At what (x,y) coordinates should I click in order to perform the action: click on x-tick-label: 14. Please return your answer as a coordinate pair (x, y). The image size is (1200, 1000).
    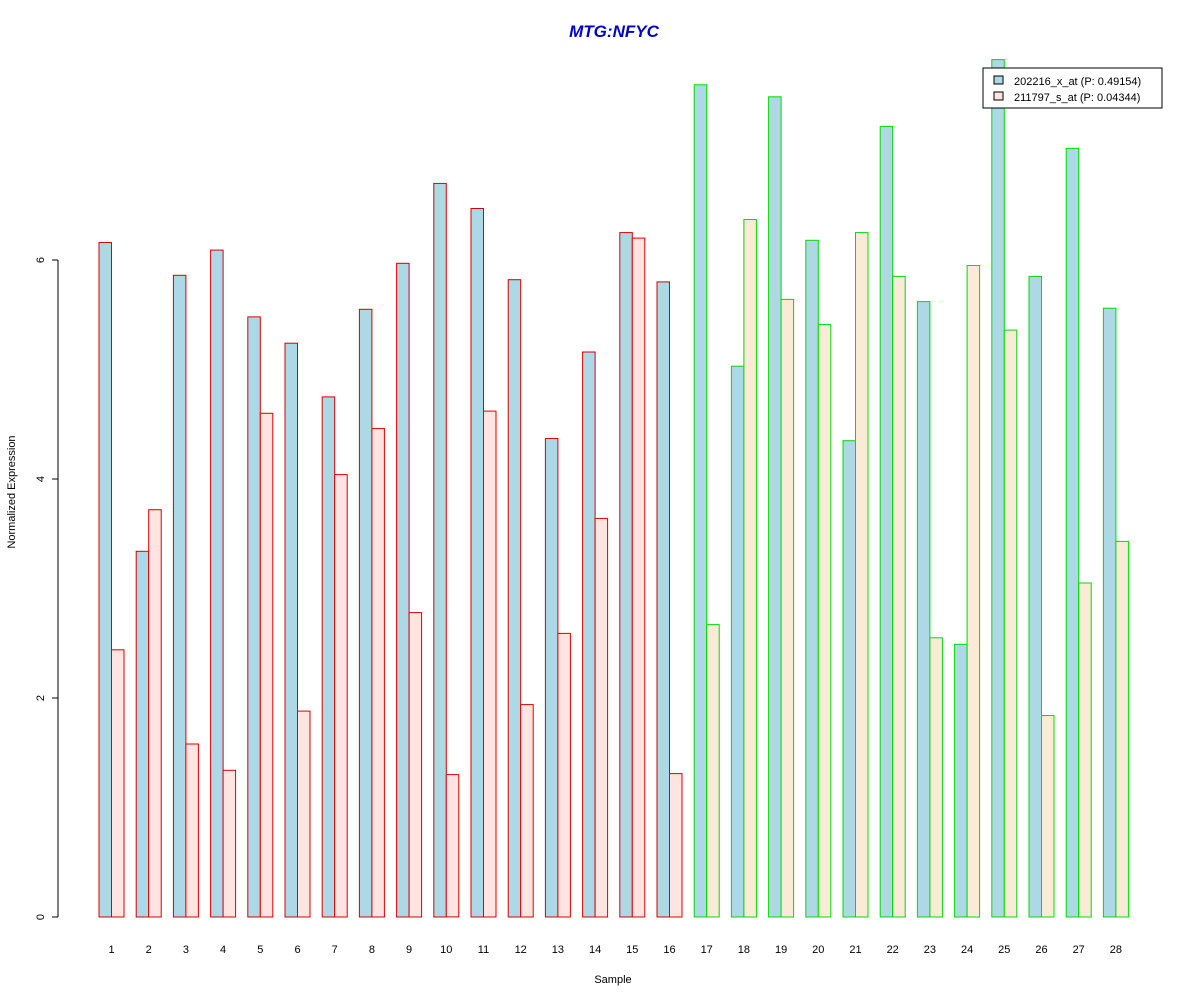
    Looking at the image, I should click on (595, 950).